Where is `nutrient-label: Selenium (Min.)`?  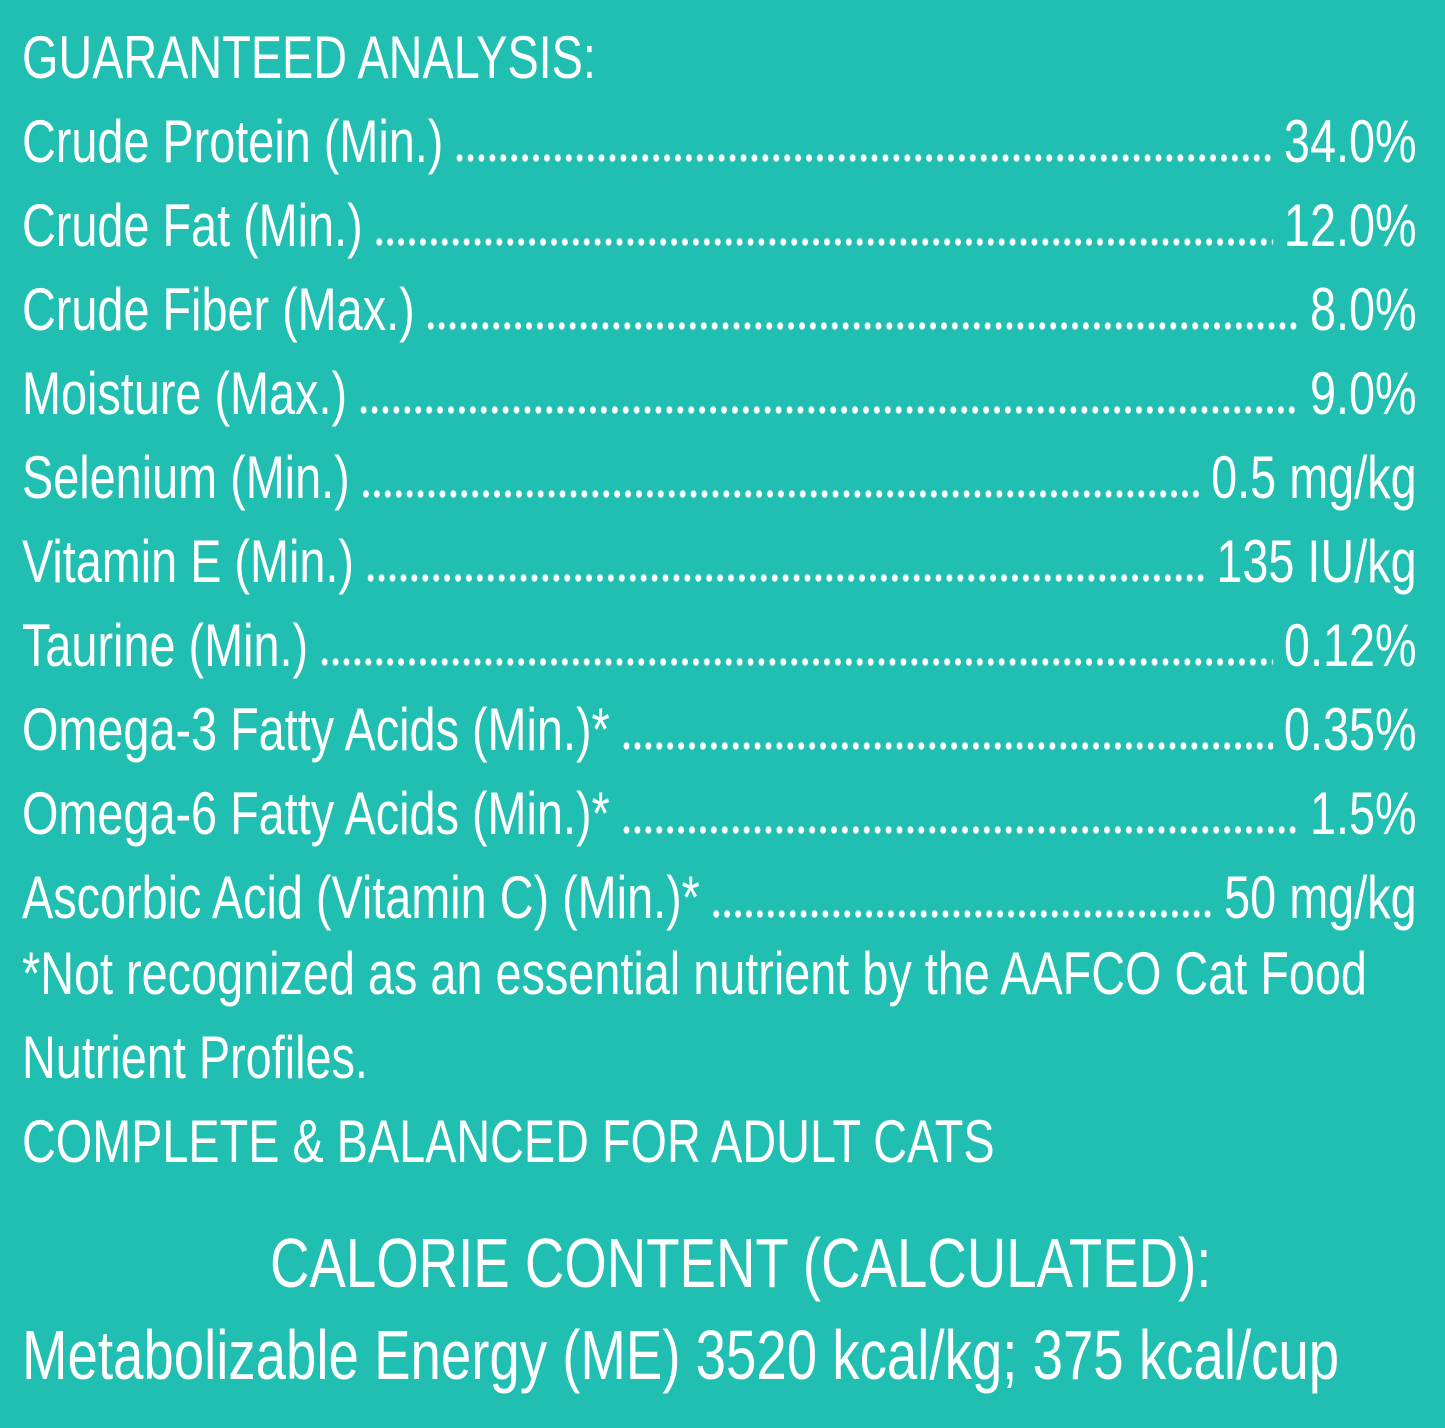 nutrient-label: Selenium (Min.) is located at coordinates (186, 477).